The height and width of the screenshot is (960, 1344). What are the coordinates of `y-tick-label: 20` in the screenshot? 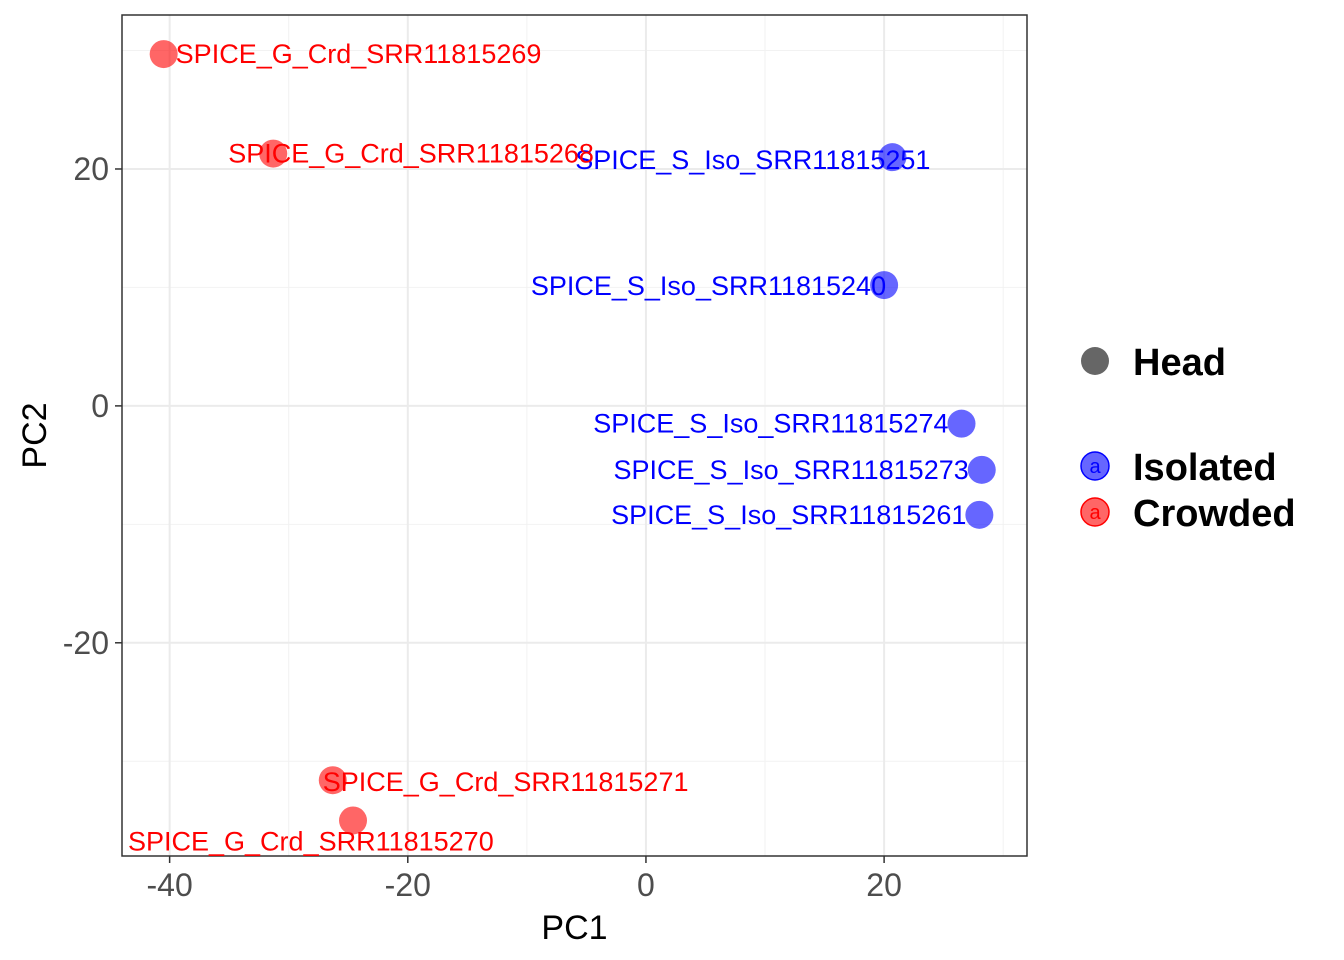 It's located at (91, 169).